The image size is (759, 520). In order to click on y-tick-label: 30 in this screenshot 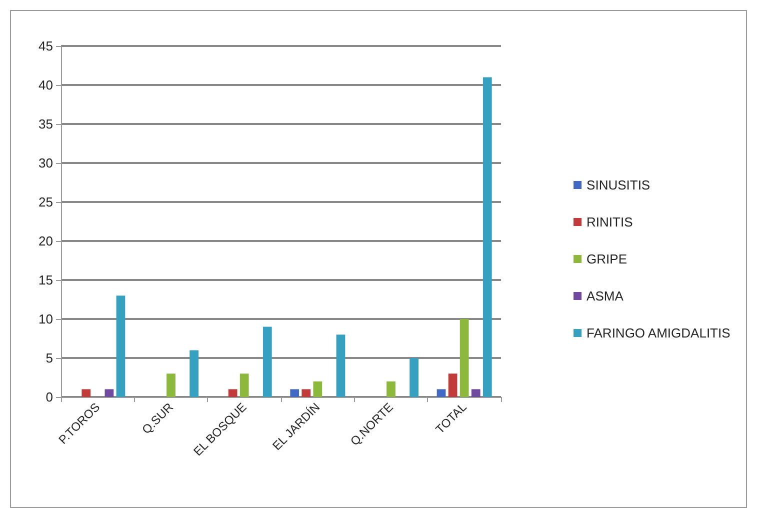, I will do `click(45, 163)`.